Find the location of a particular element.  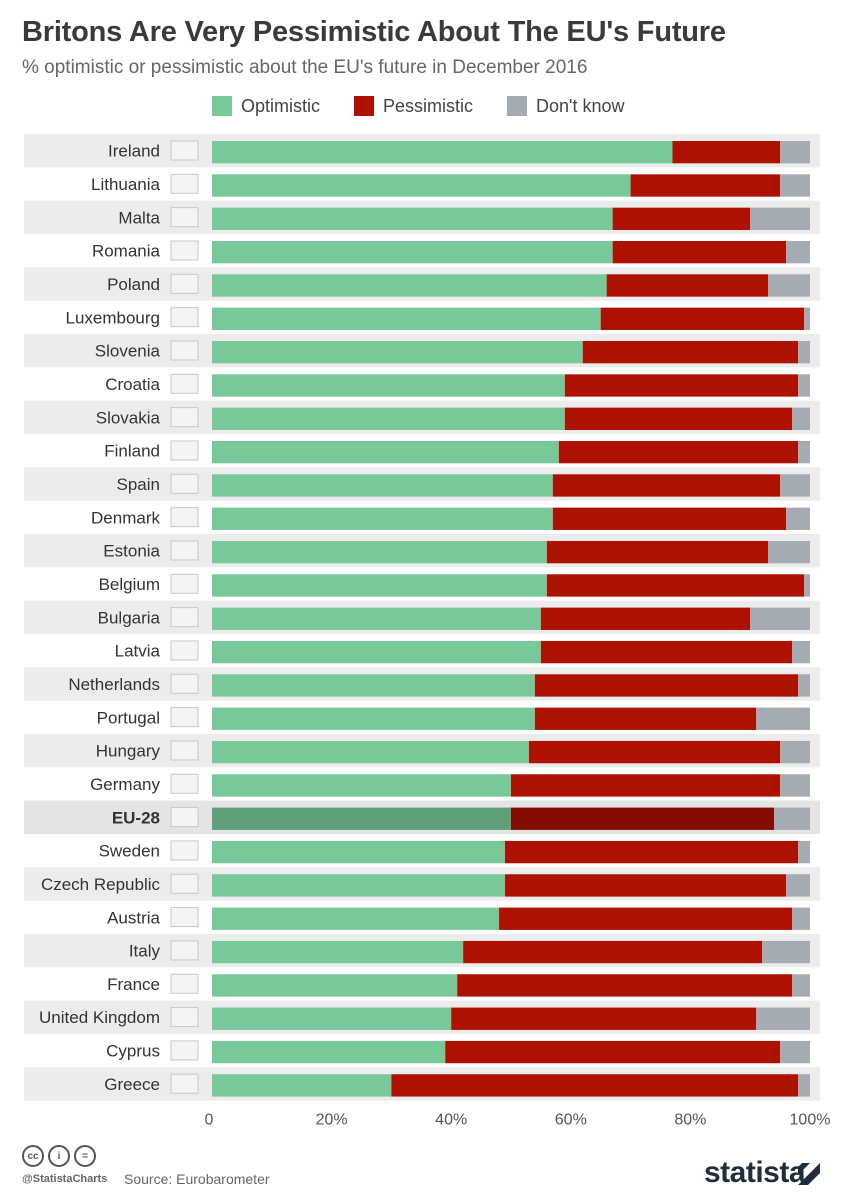

bar-don-t-know-poland is located at coordinates (789, 285).